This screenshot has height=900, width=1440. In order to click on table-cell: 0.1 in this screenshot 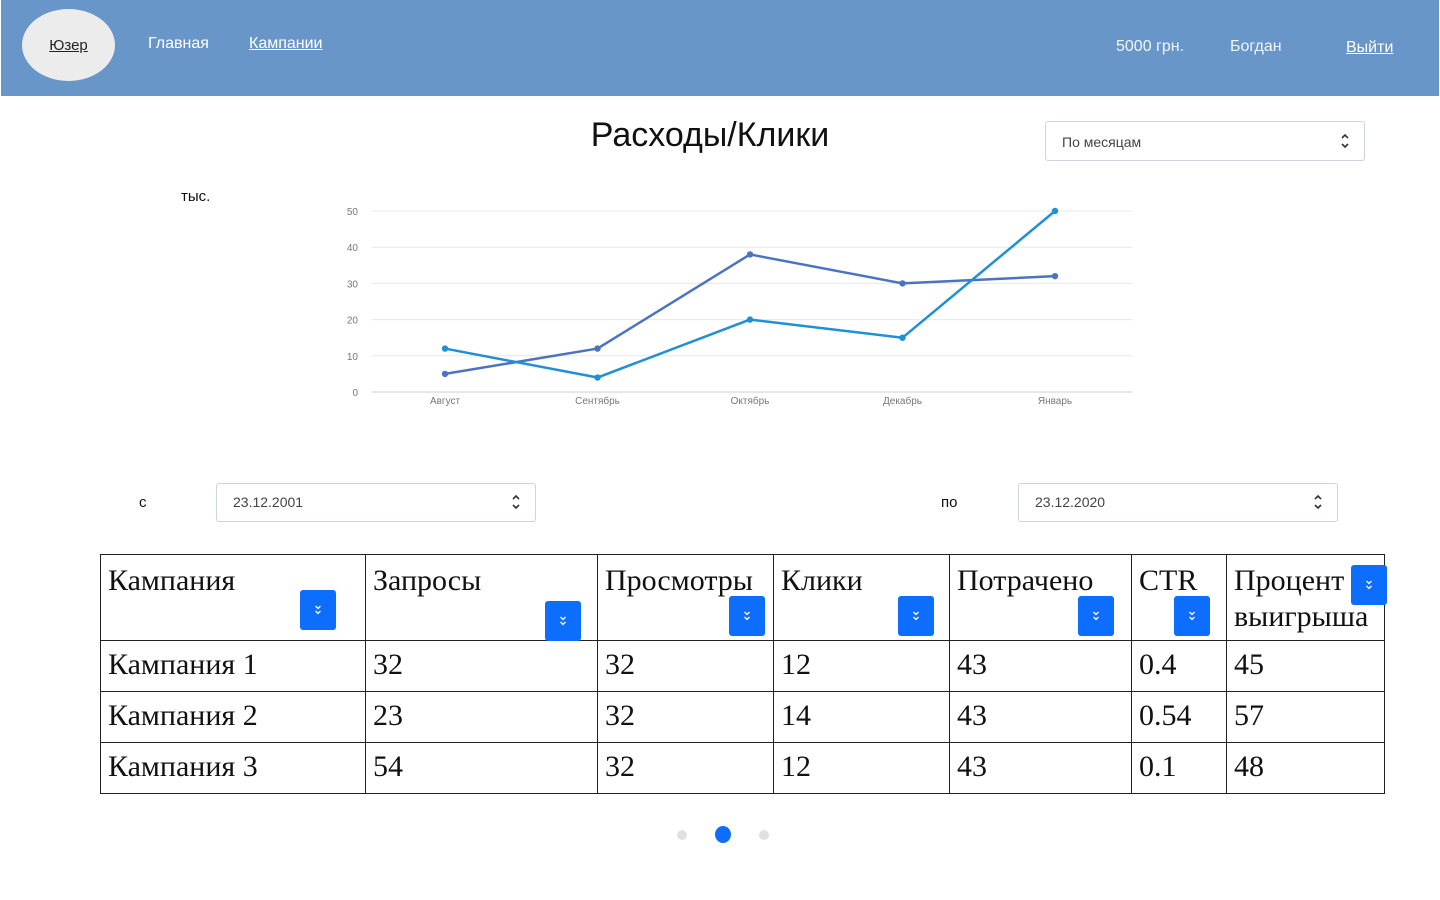, I will do `click(1179, 768)`.